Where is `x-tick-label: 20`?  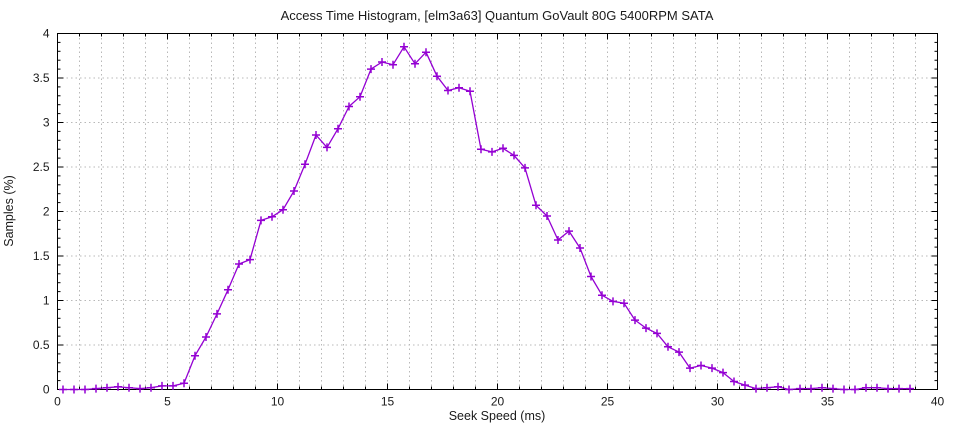 x-tick-label: 20 is located at coordinates (498, 402).